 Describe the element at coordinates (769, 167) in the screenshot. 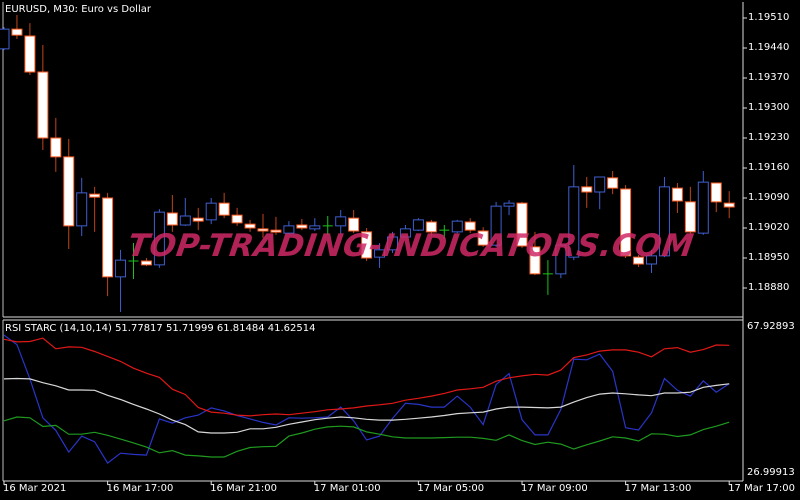

I see `price-tick-label: 1.19160` at that location.